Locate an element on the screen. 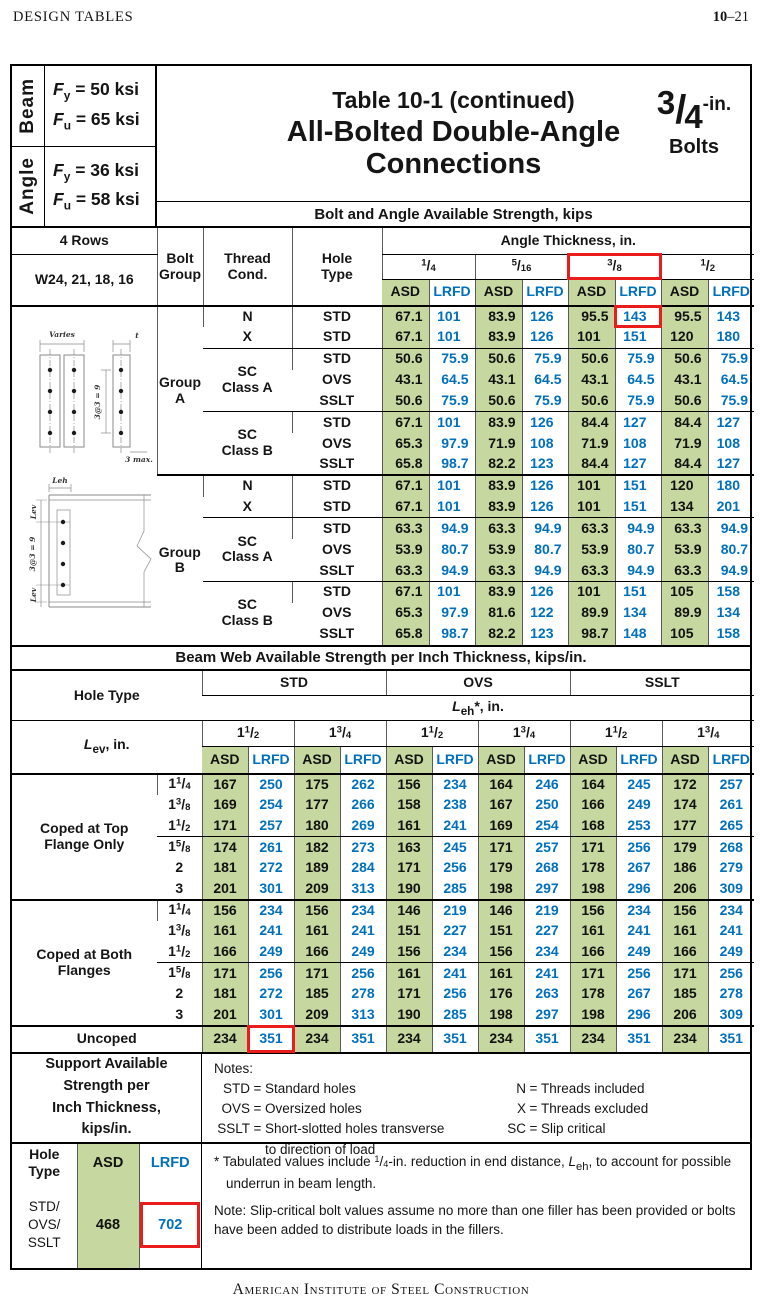 This screenshot has width=762, height=1299. asd-value: 71.9 is located at coordinates (498, 444).